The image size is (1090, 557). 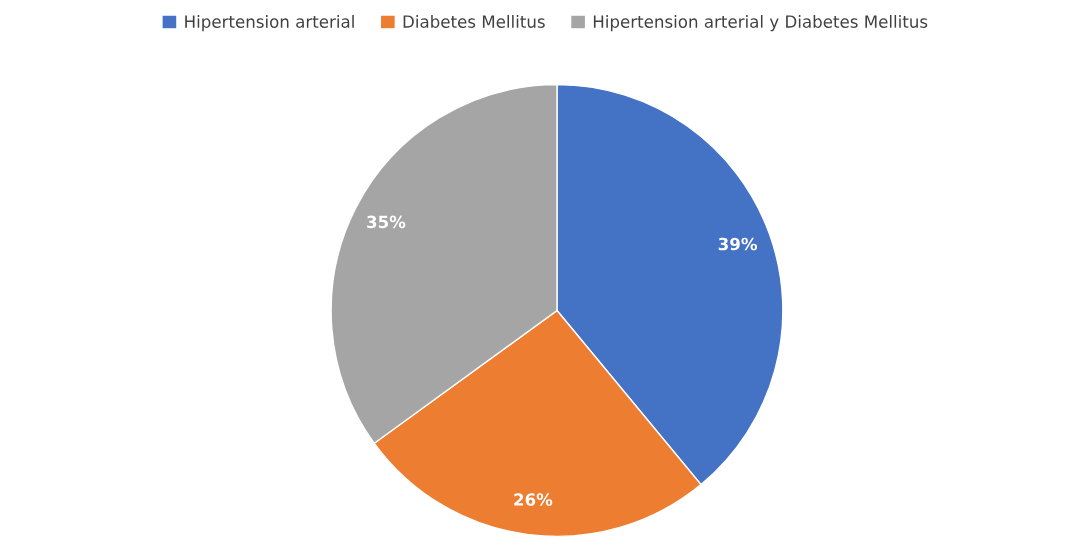 I want to click on legend-label: Hipertension arterial y Diabetes Mellitus, so click(x=760, y=23).